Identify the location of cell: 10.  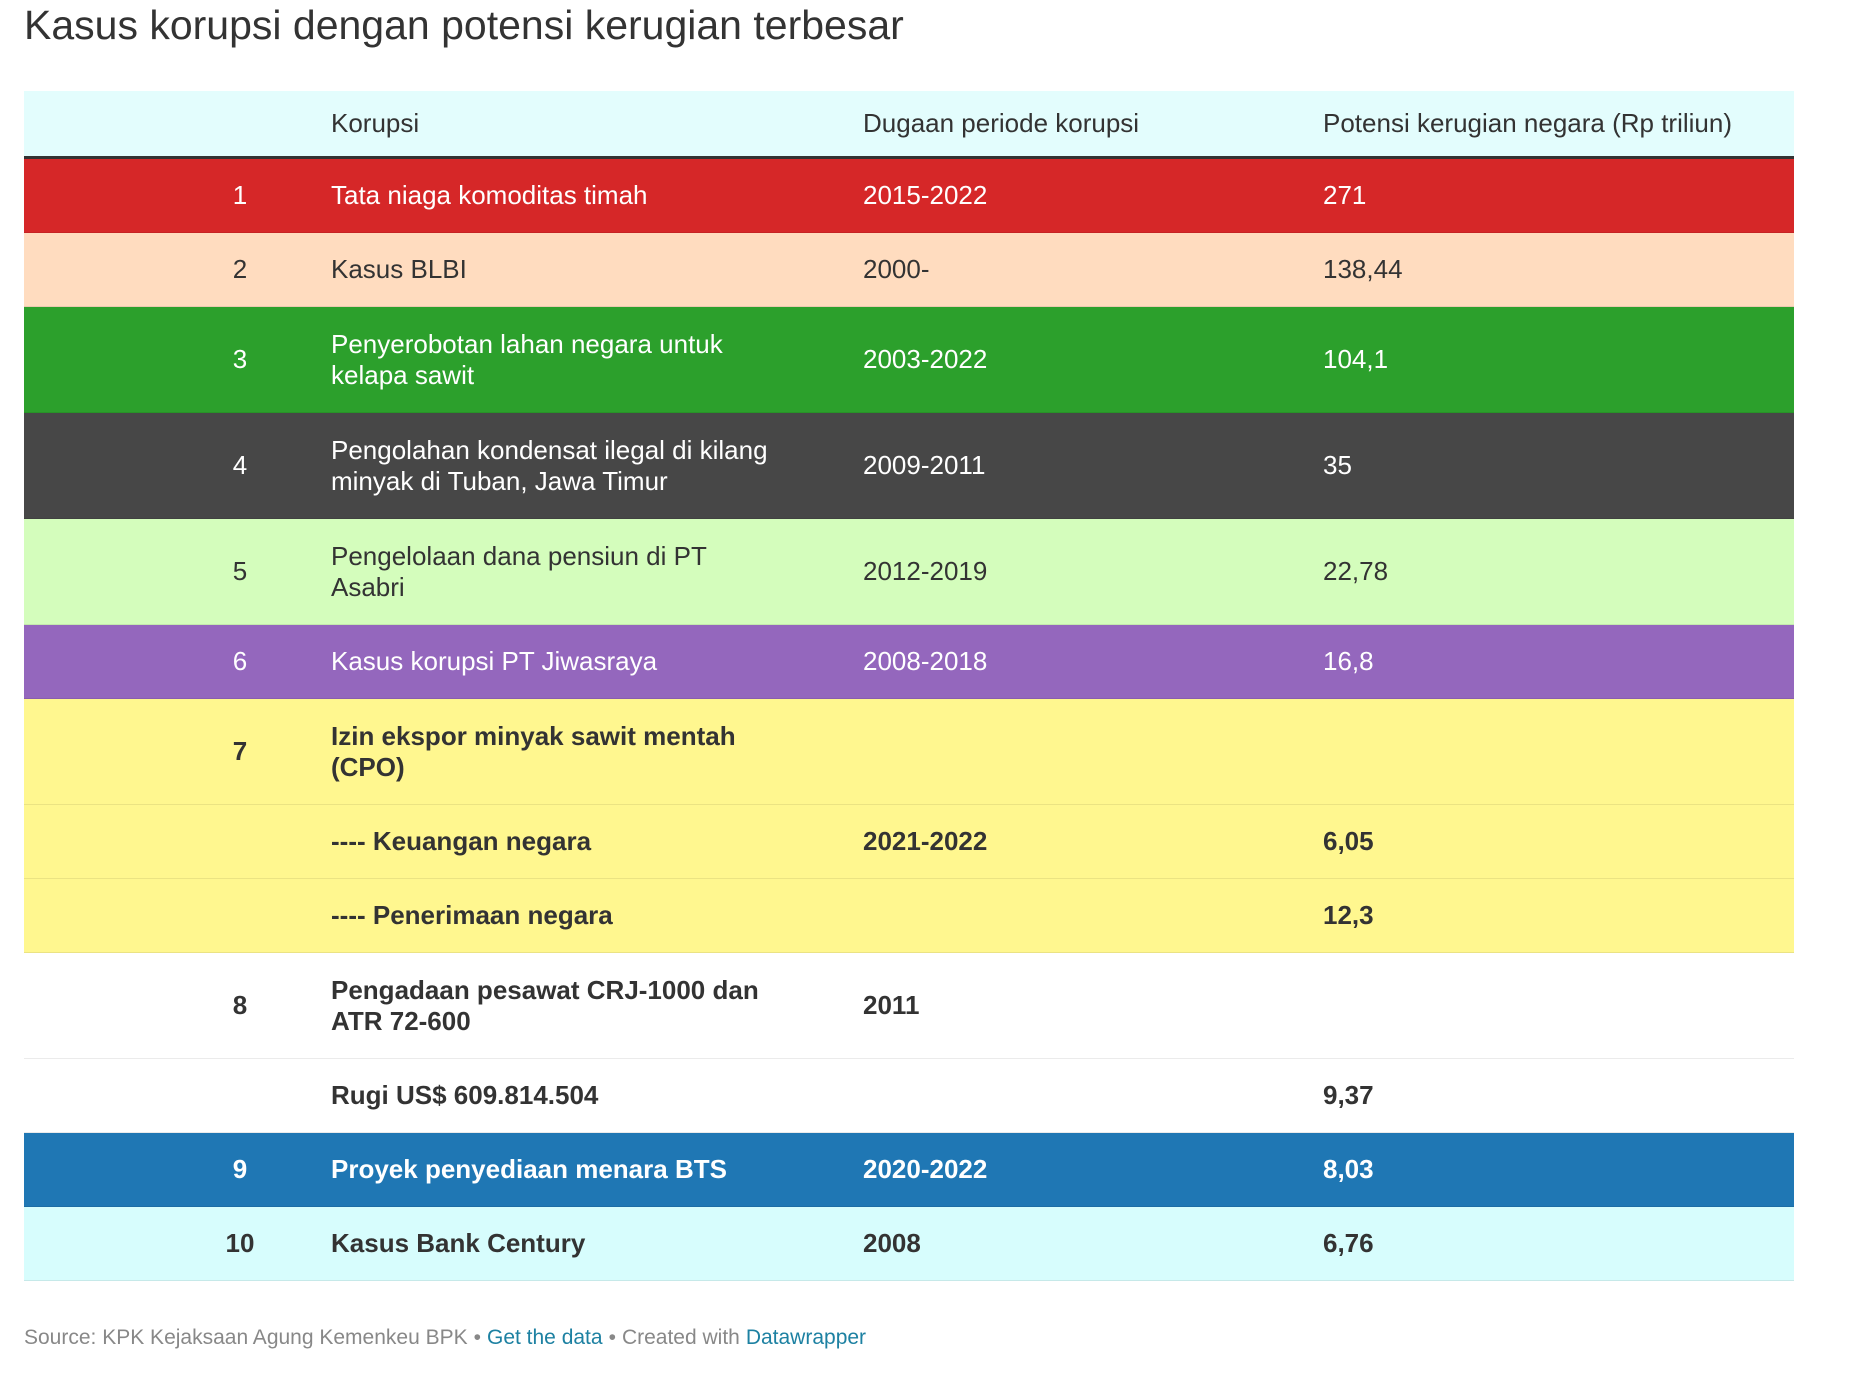
(240, 1243).